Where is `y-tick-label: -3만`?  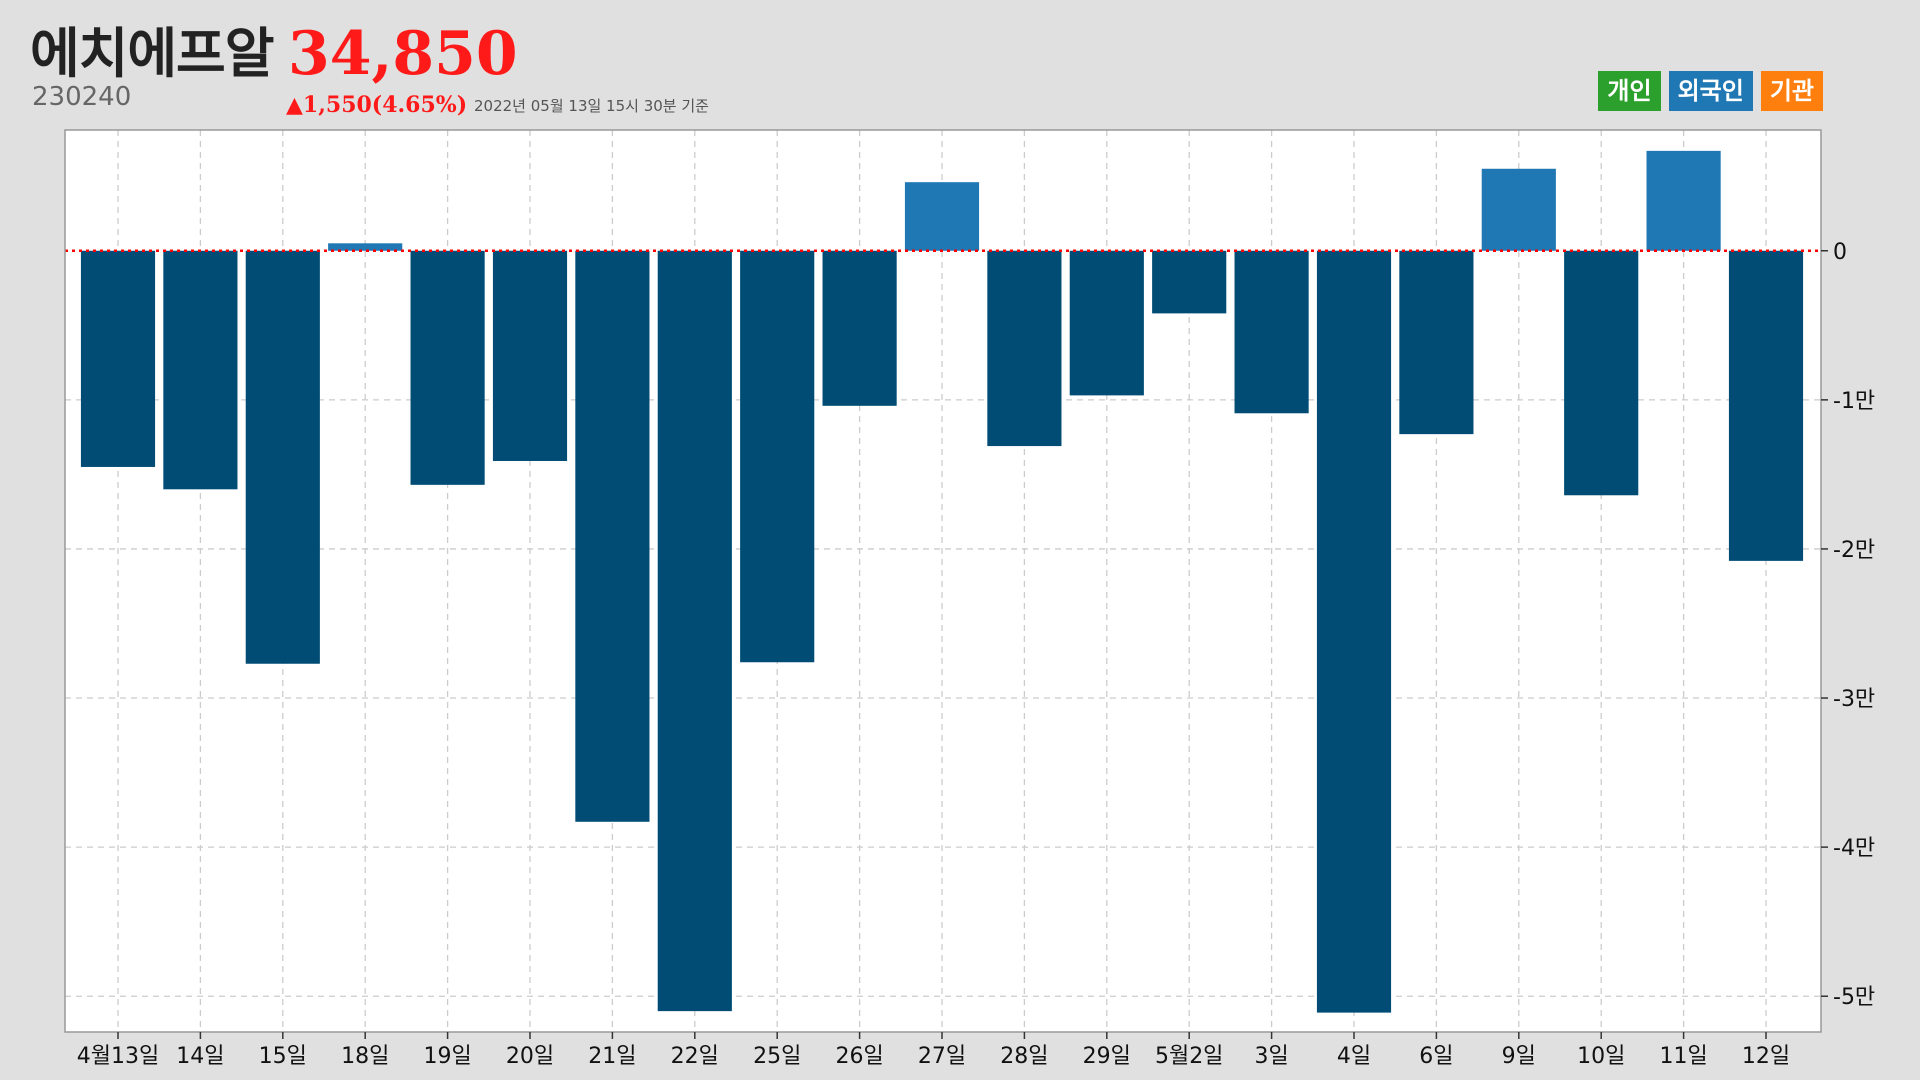
y-tick-label: -3만 is located at coordinates (1854, 699).